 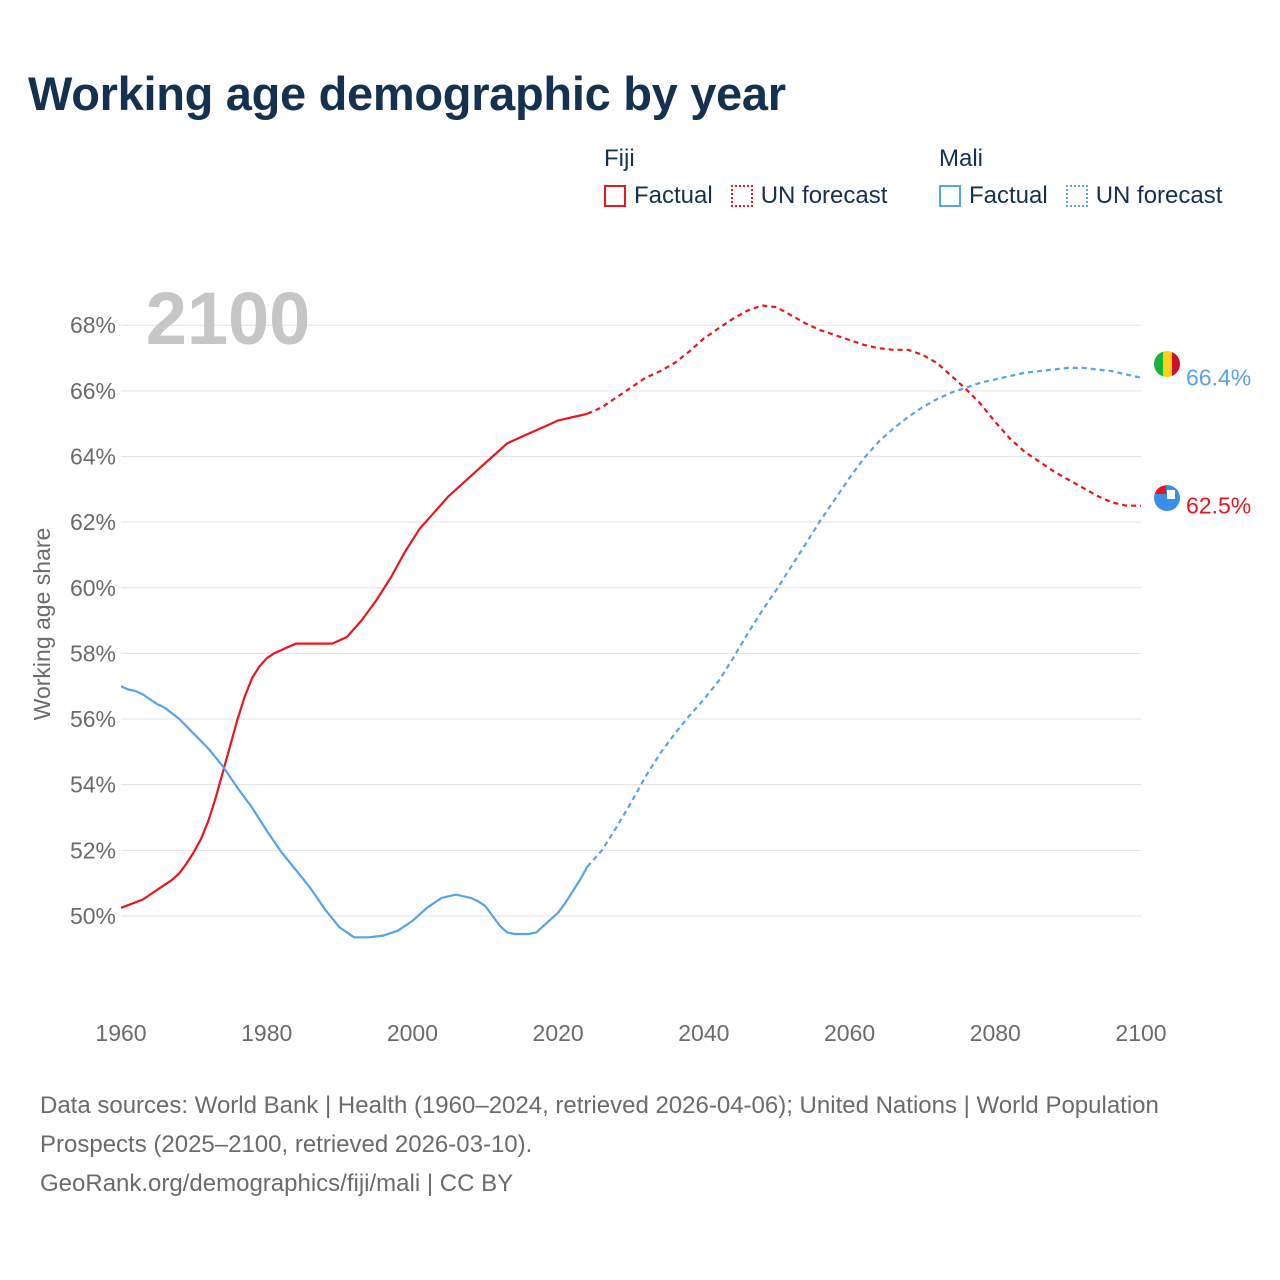 What do you see at coordinates (93, 391) in the screenshot?
I see `y-tick-label: 66%` at bounding box center [93, 391].